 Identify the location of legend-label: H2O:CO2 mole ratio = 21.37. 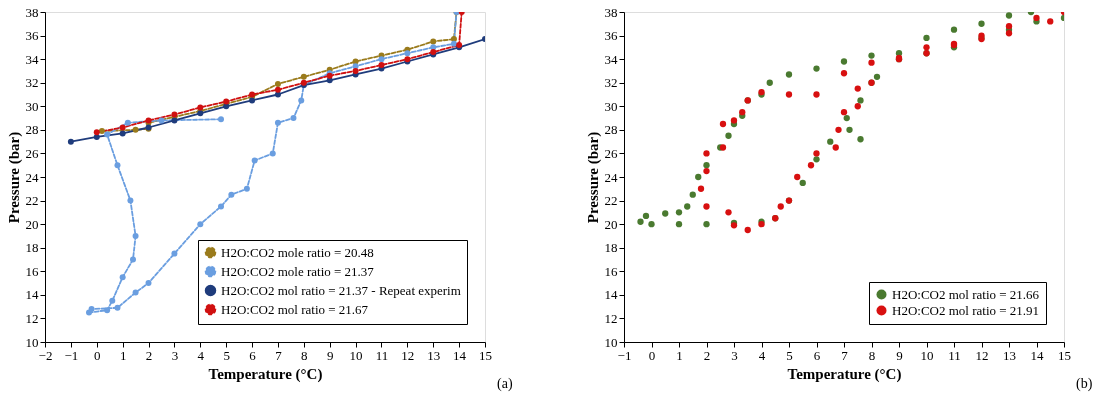
(298, 271).